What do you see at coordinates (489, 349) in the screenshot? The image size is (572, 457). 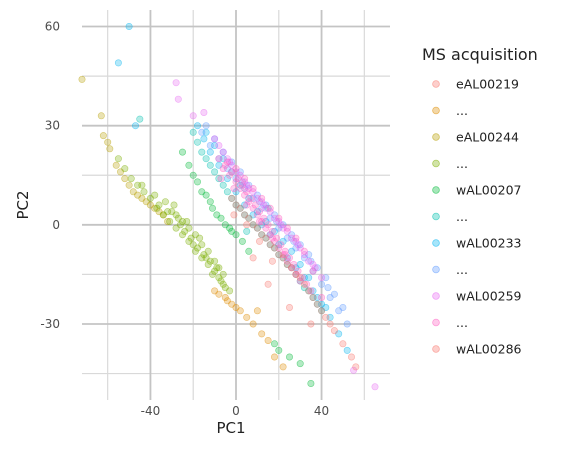 I see `legend-label: wAL00286` at bounding box center [489, 349].